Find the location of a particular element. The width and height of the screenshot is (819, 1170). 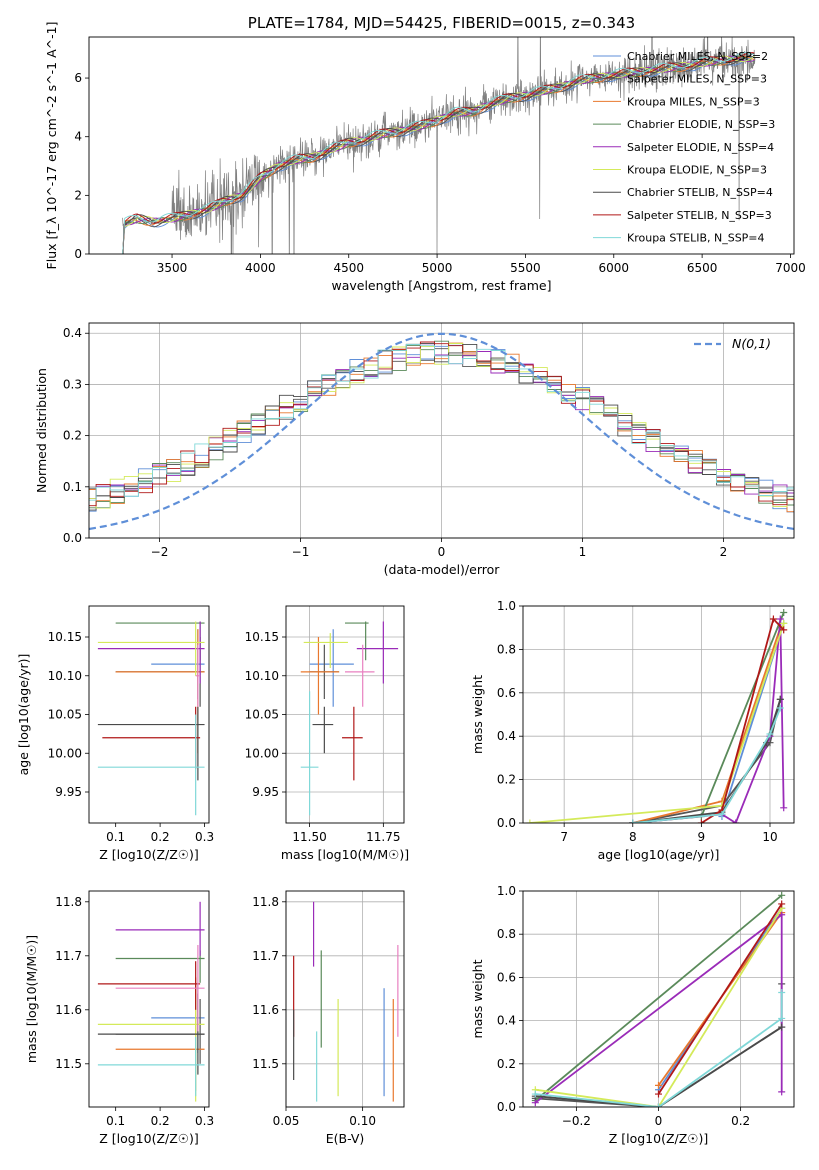

x-tick-label: 9 is located at coordinates (702, 837).